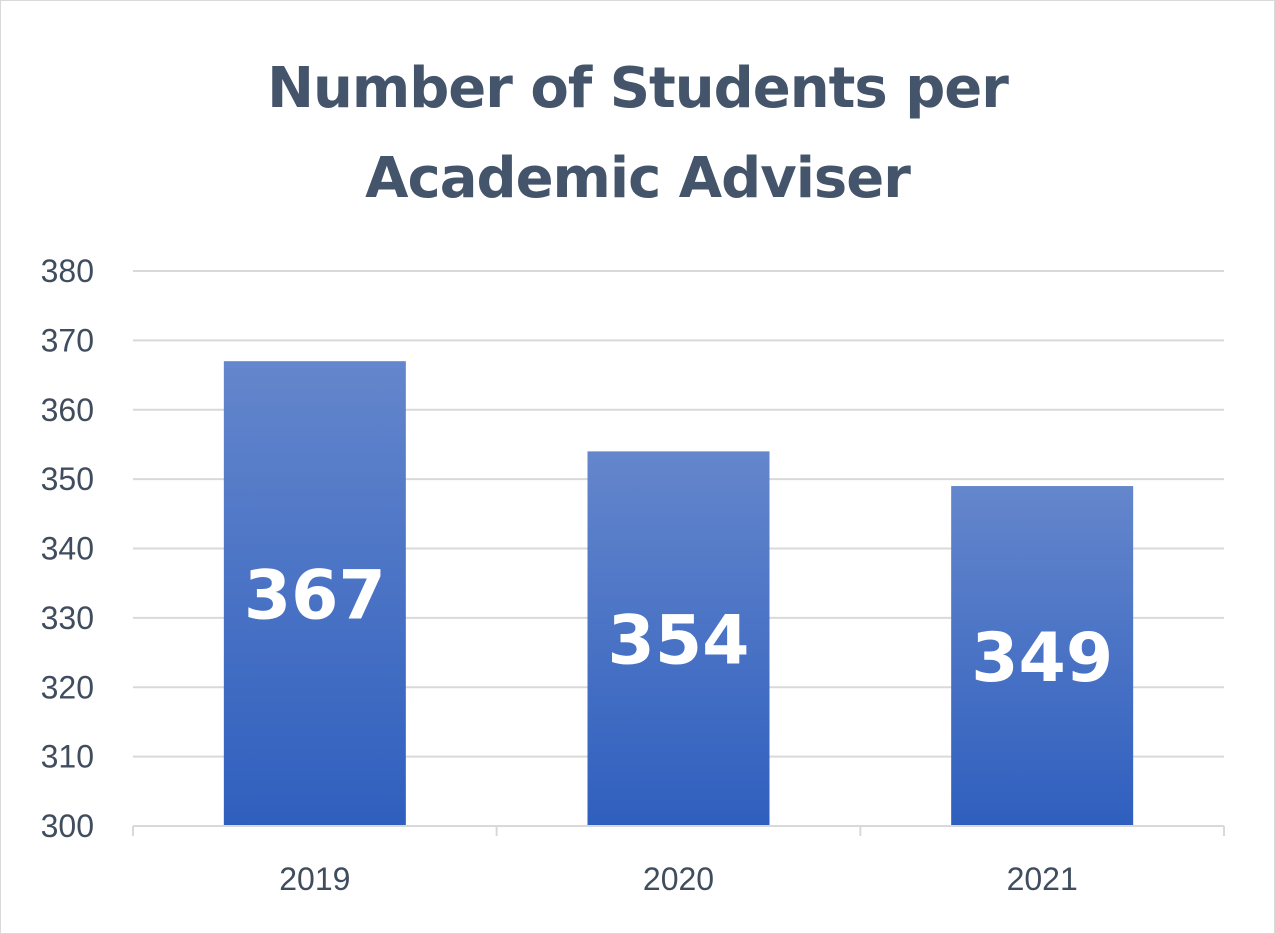  What do you see at coordinates (67, 687) in the screenshot?
I see `y-tick-label: 320` at bounding box center [67, 687].